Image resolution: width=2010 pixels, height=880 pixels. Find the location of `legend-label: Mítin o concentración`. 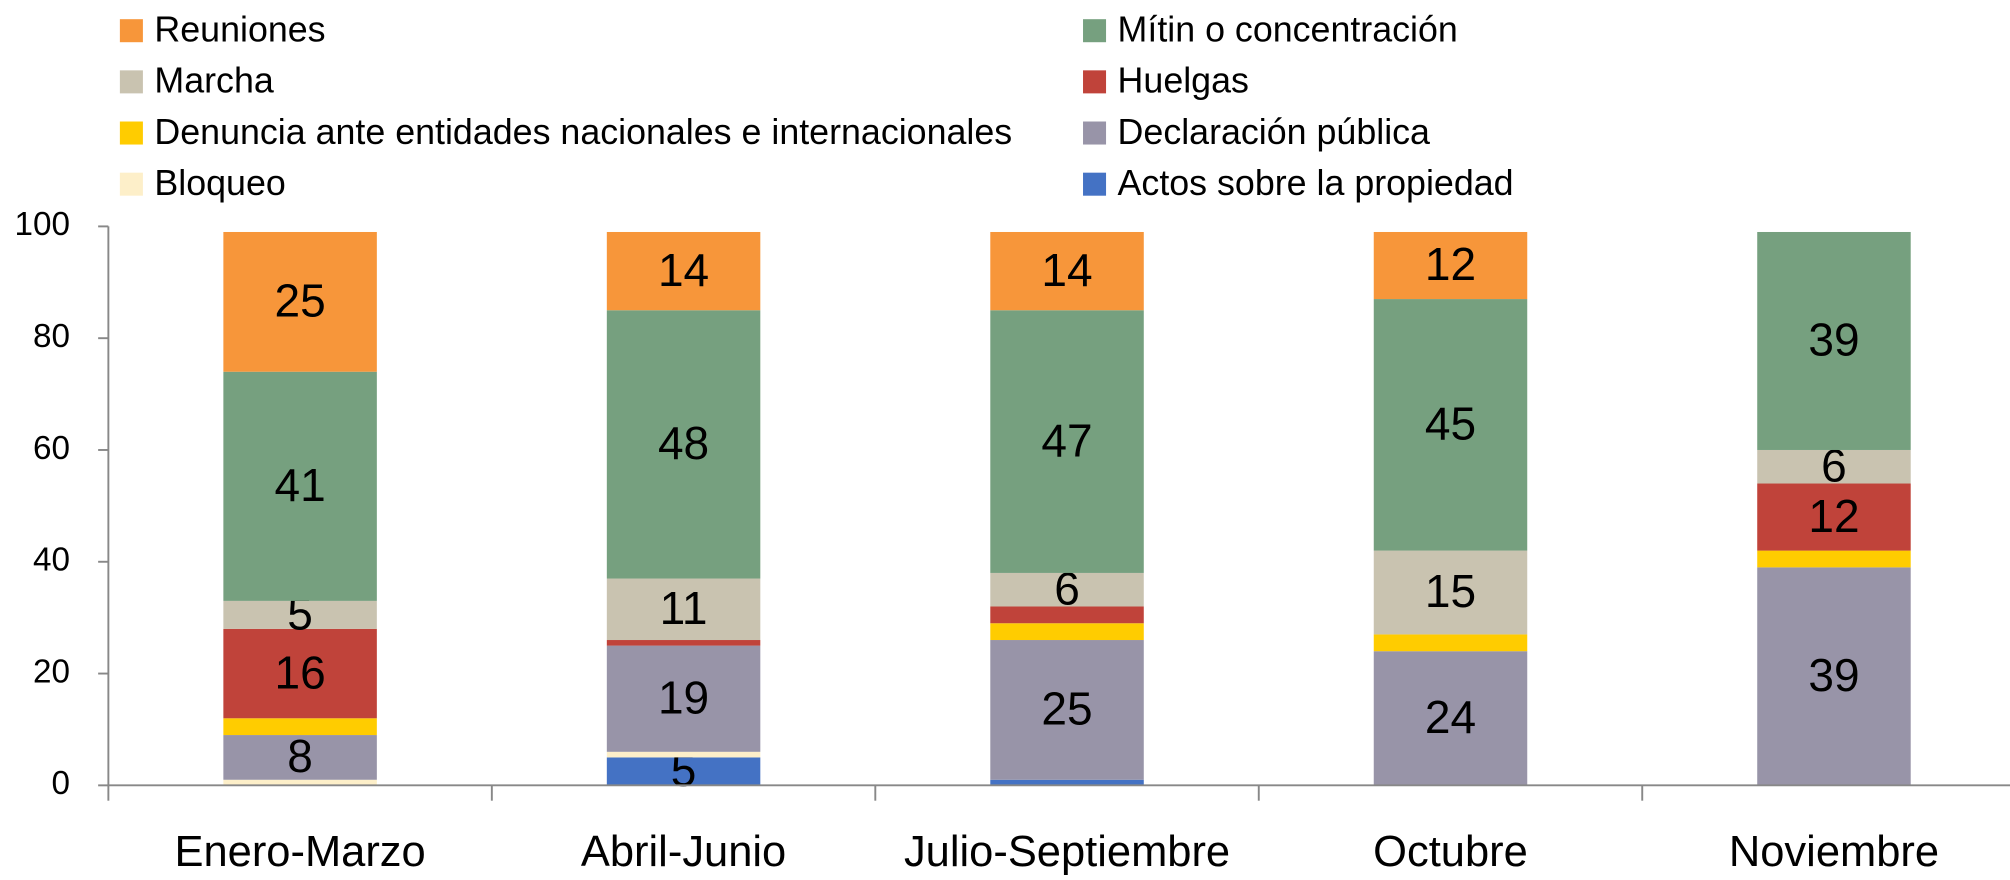

legend-label: Mítin o concentración is located at coordinates (1288, 29).